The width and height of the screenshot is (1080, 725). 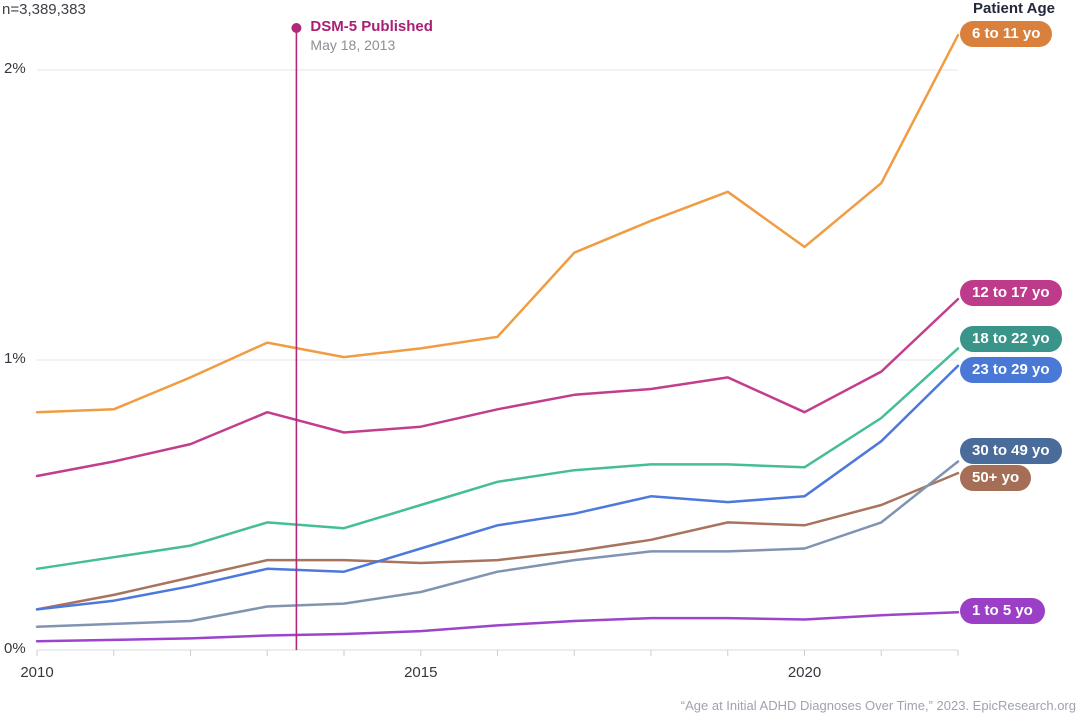 I want to click on series-pill-12-to-17-yo: 12 to 17 yo, so click(x=1011, y=293).